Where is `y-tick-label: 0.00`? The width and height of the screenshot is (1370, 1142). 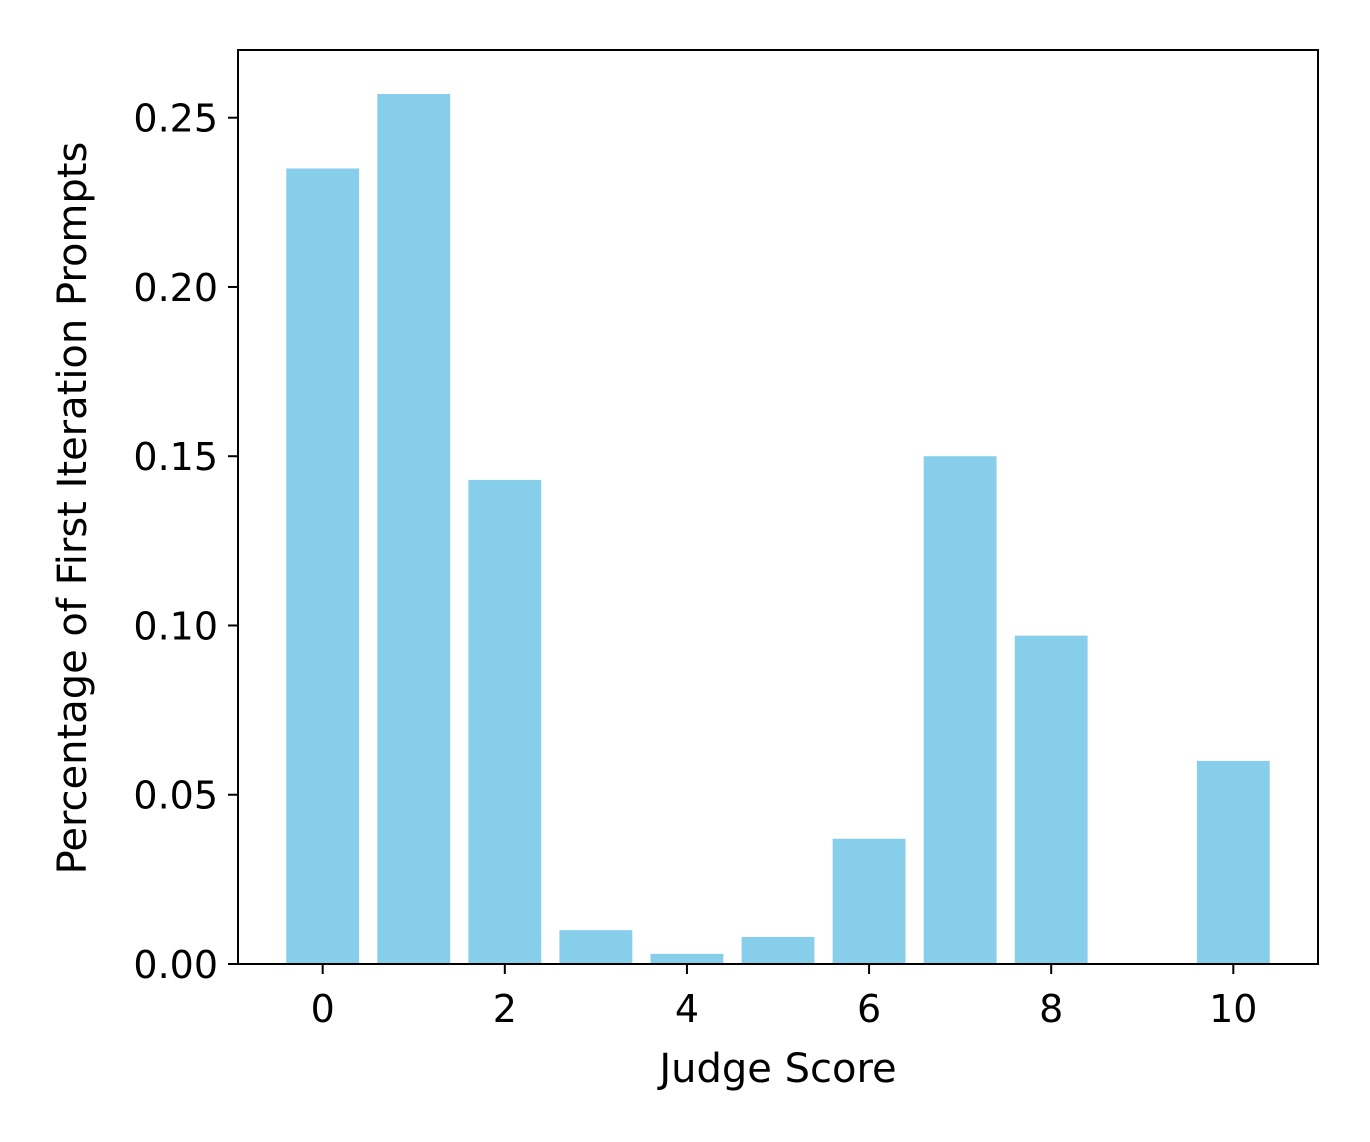
y-tick-label: 0.00 is located at coordinates (175, 965).